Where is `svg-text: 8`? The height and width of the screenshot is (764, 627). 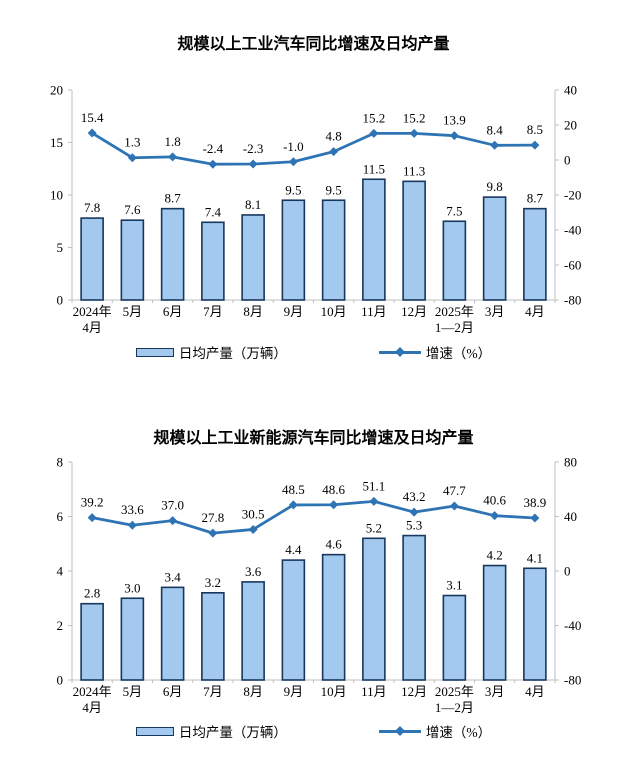 svg-text: 8 is located at coordinates (60, 462).